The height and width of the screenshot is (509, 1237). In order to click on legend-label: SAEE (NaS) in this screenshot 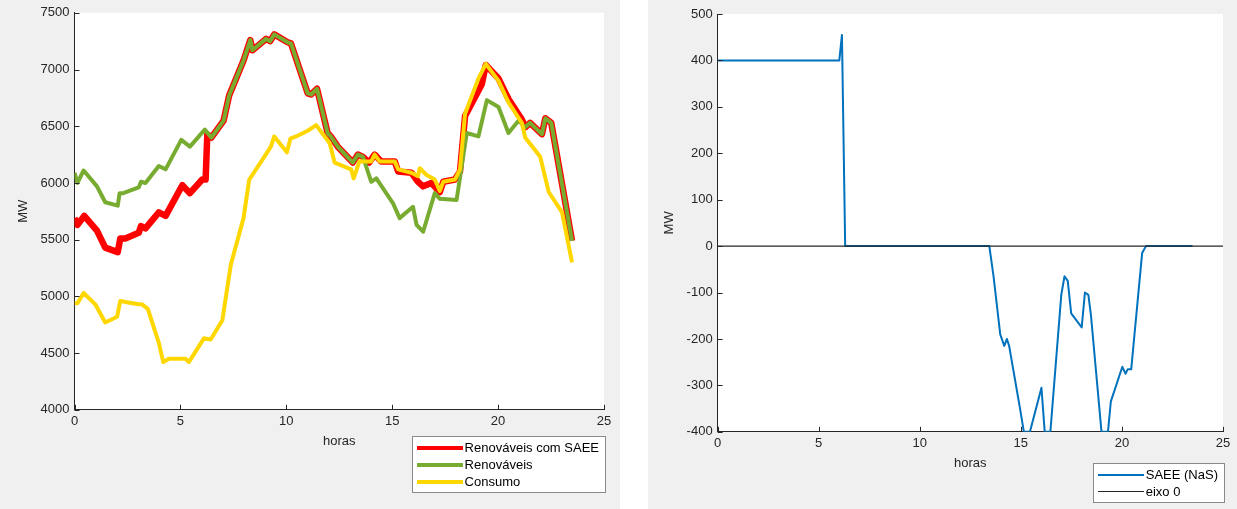, I will do `click(1181, 474)`.